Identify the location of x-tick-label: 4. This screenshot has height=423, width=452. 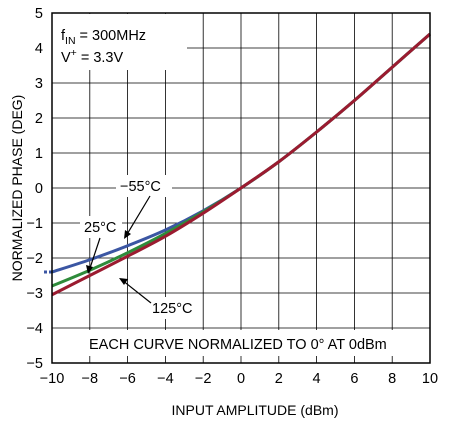
(317, 379).